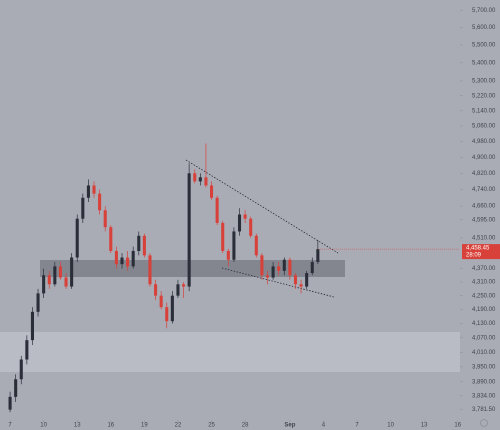 The height and width of the screenshot is (430, 500). What do you see at coordinates (478, 249) in the screenshot?
I see `last-price-label: 4,458.45` at bounding box center [478, 249].